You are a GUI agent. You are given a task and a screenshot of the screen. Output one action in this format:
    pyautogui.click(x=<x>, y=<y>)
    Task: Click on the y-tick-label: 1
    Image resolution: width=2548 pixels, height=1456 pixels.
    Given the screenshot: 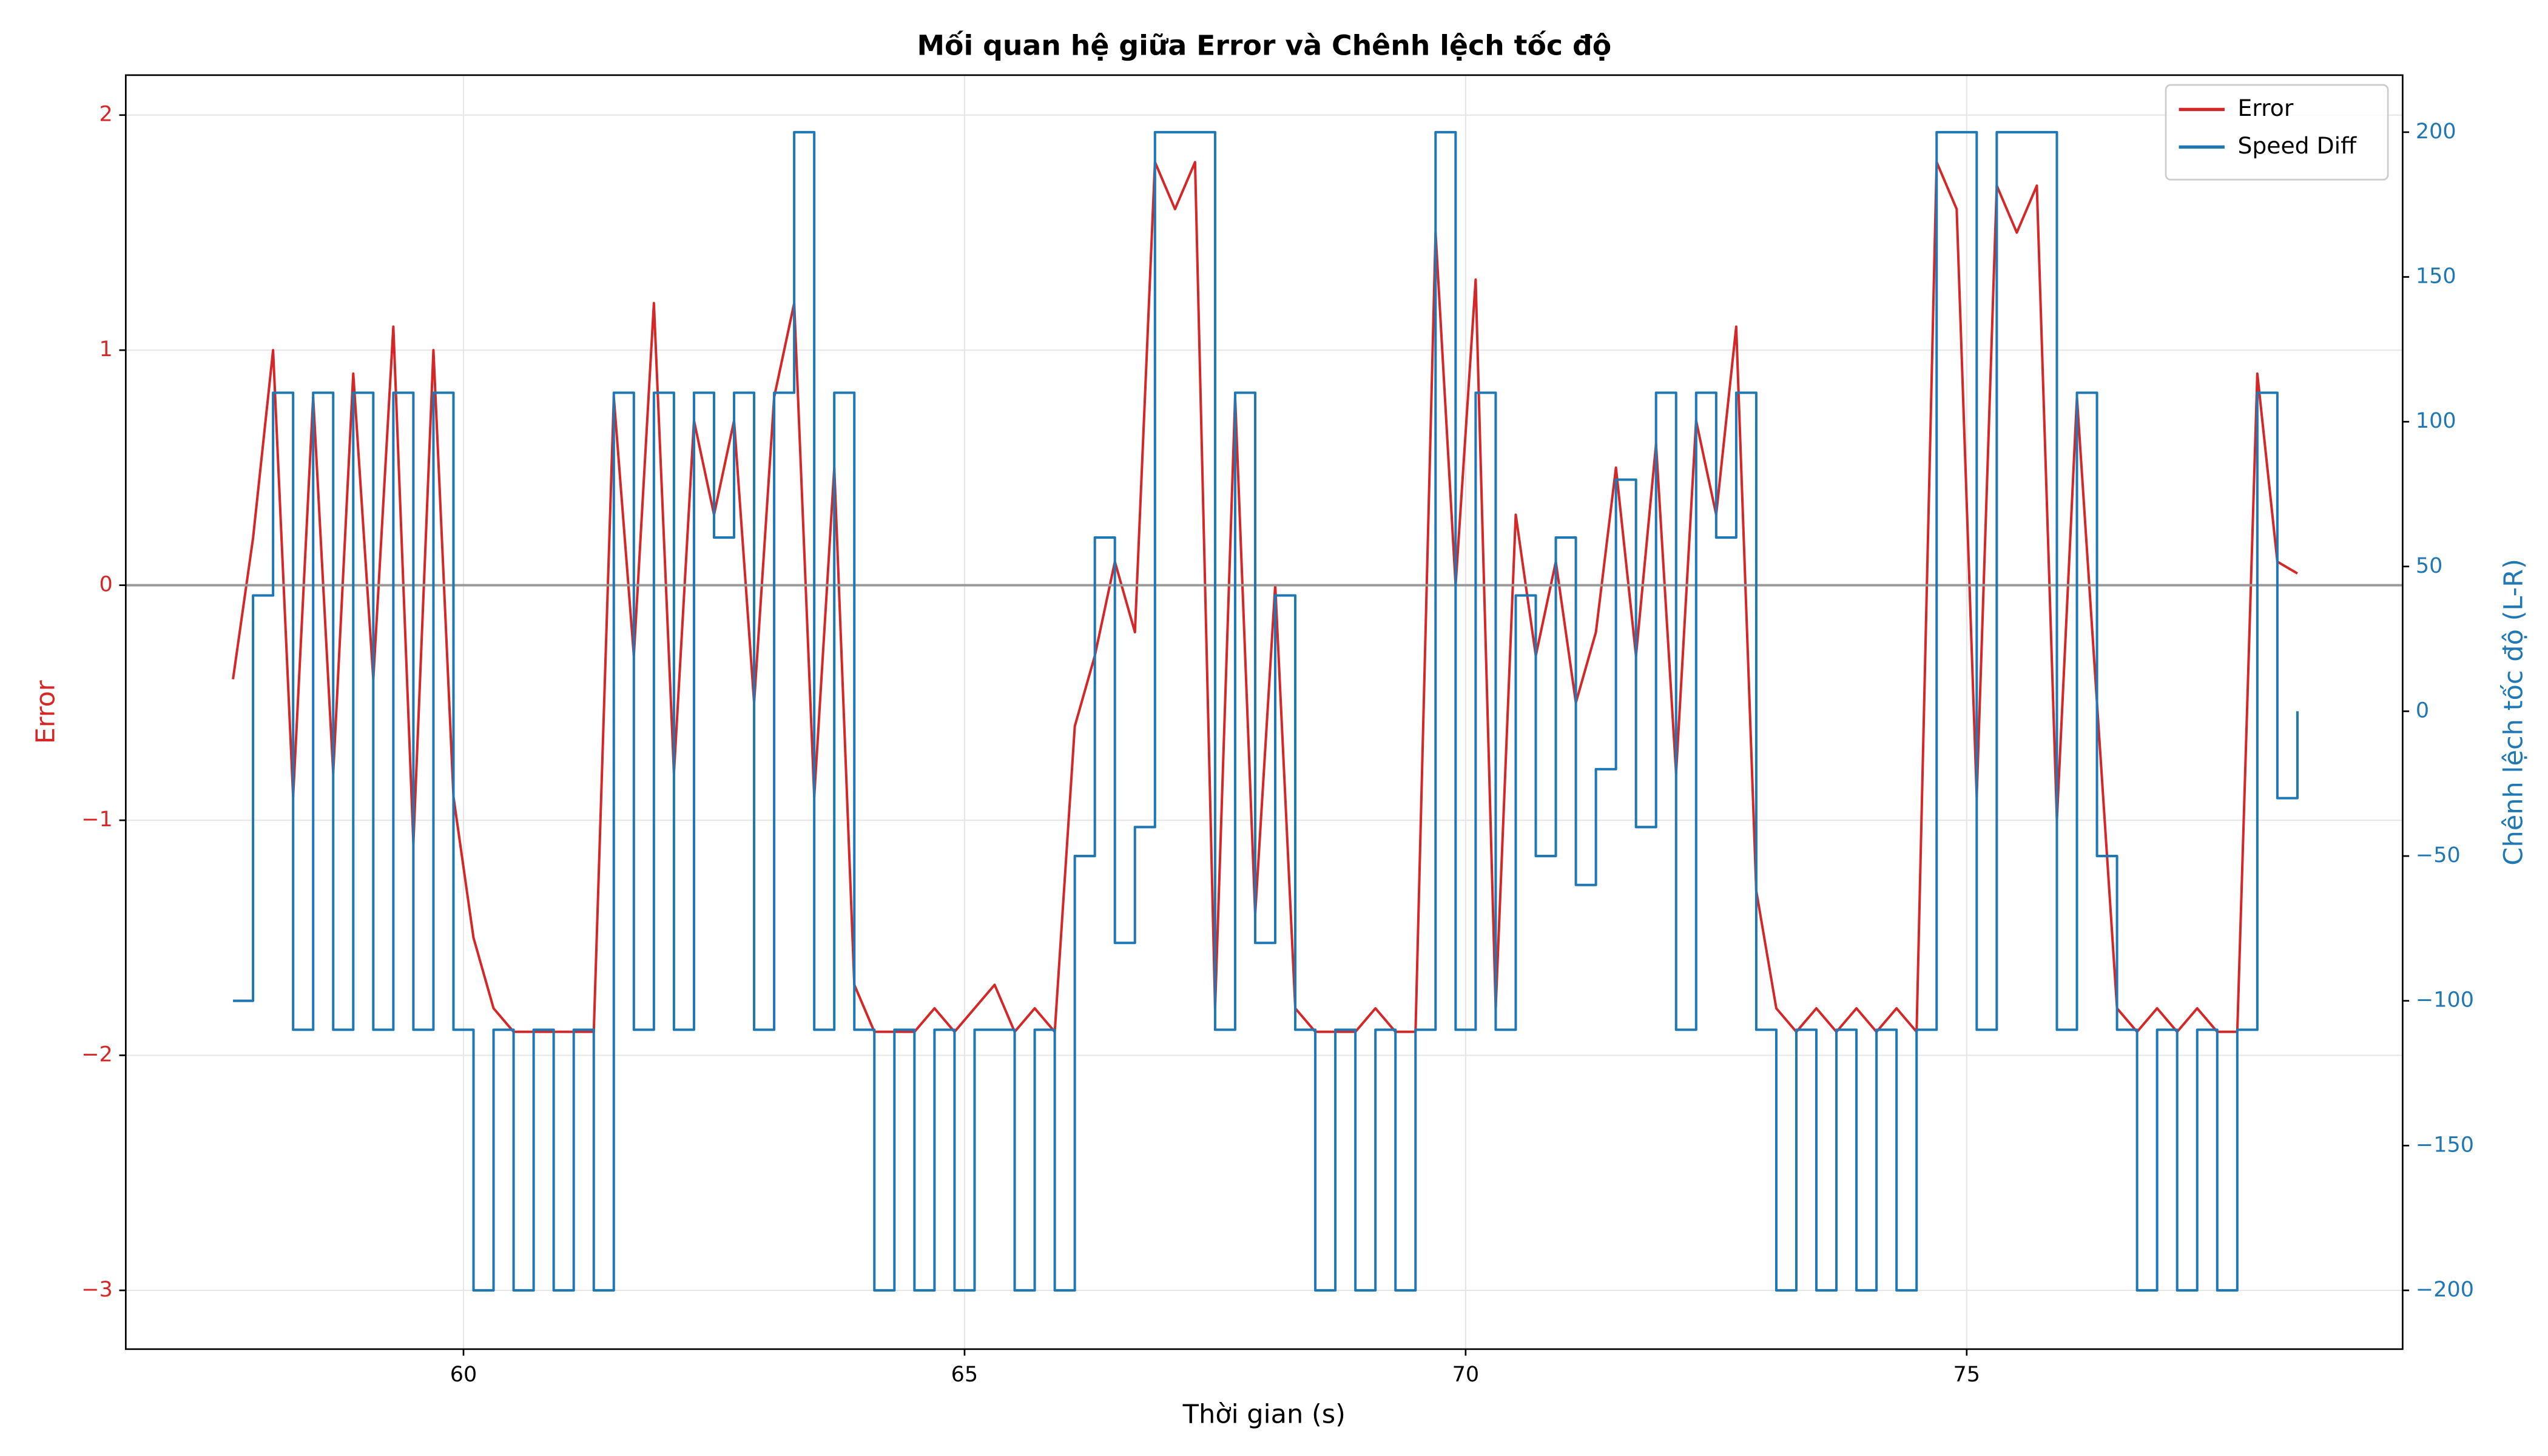 What is the action you would take?
    pyautogui.click(x=106, y=349)
    